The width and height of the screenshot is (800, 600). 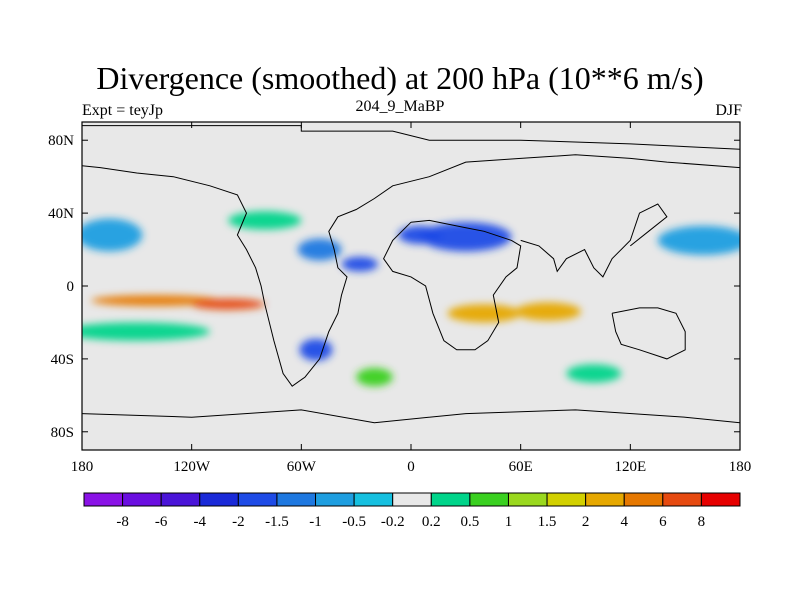 I want to click on y-tick-label-4: 80S, so click(x=62, y=433).